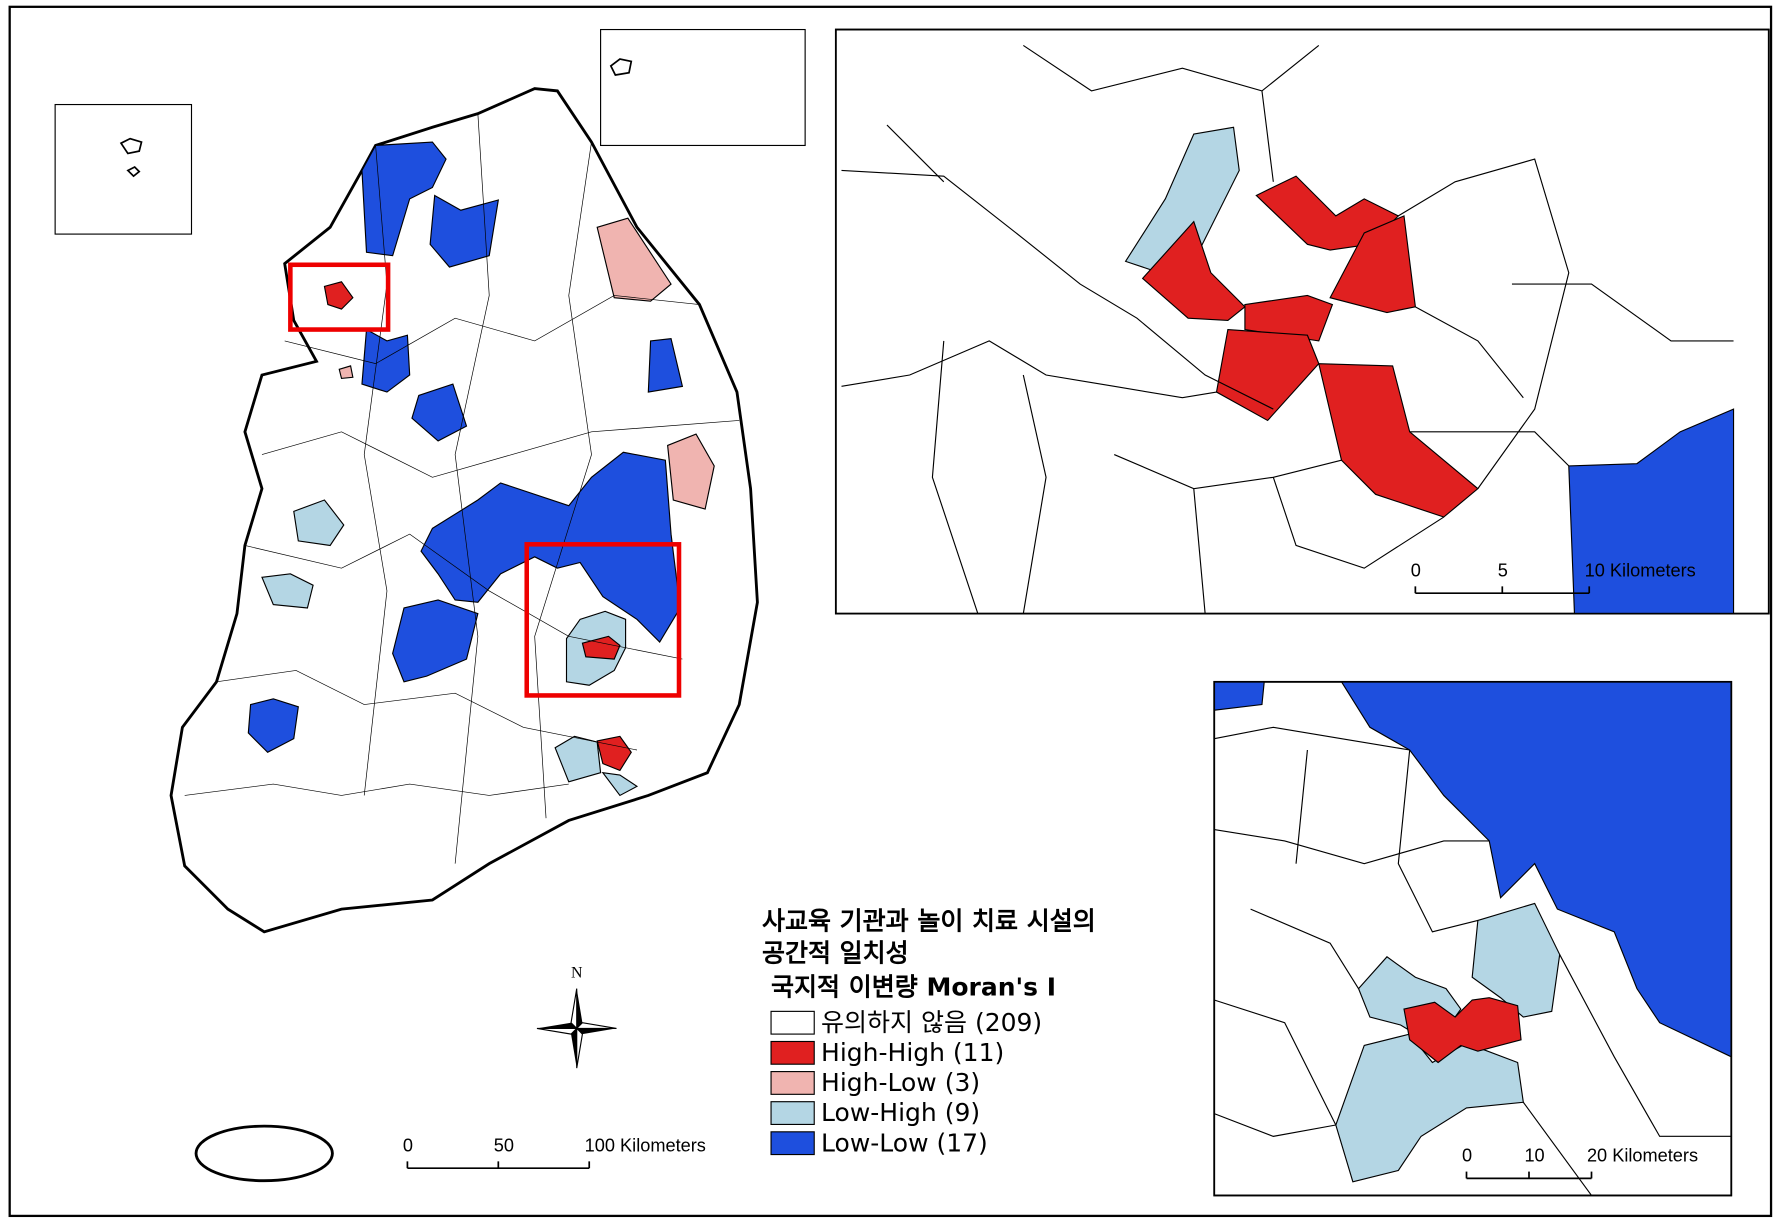 Image resolution: width=1783 pixels, height=1225 pixels. I want to click on scale-label: 10, so click(1534, 1156).